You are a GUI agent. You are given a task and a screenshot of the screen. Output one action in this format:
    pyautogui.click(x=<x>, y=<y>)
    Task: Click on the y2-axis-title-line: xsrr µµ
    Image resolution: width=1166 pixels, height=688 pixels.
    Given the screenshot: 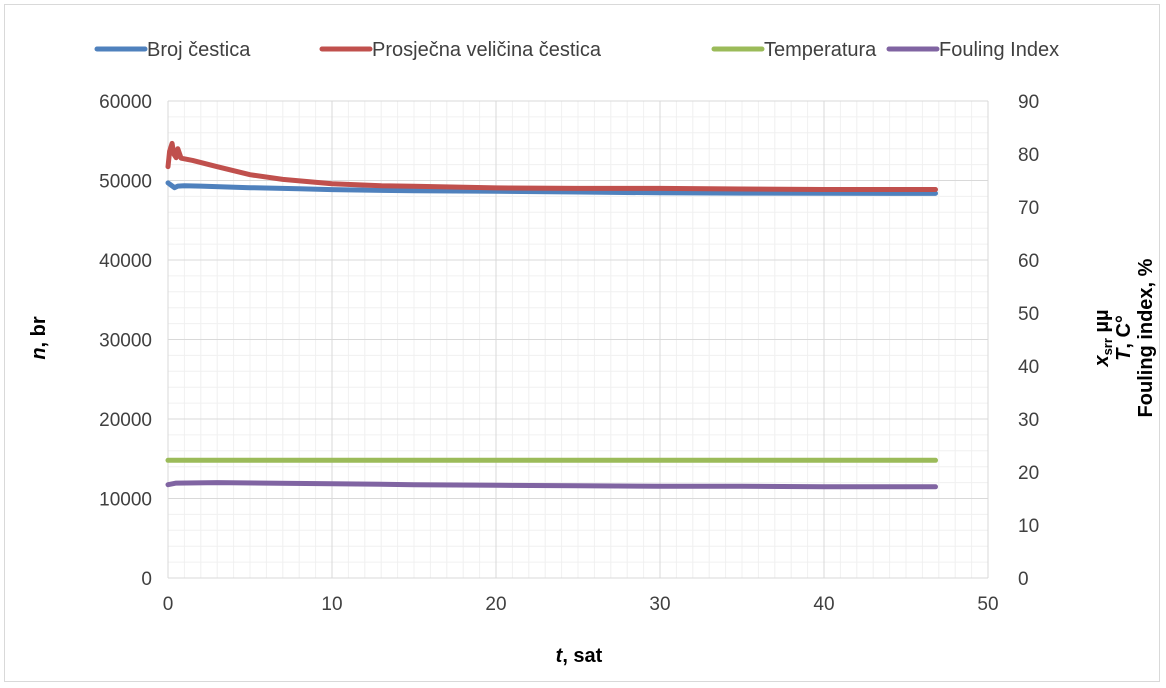 What is the action you would take?
    pyautogui.click(x=1103, y=338)
    